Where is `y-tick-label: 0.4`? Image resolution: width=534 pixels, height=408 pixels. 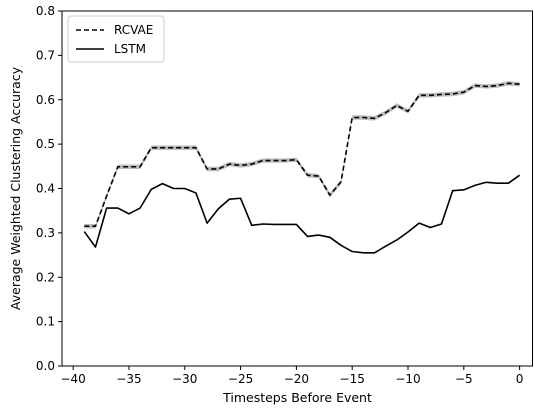 y-tick-label: 0.4 is located at coordinates (45, 189).